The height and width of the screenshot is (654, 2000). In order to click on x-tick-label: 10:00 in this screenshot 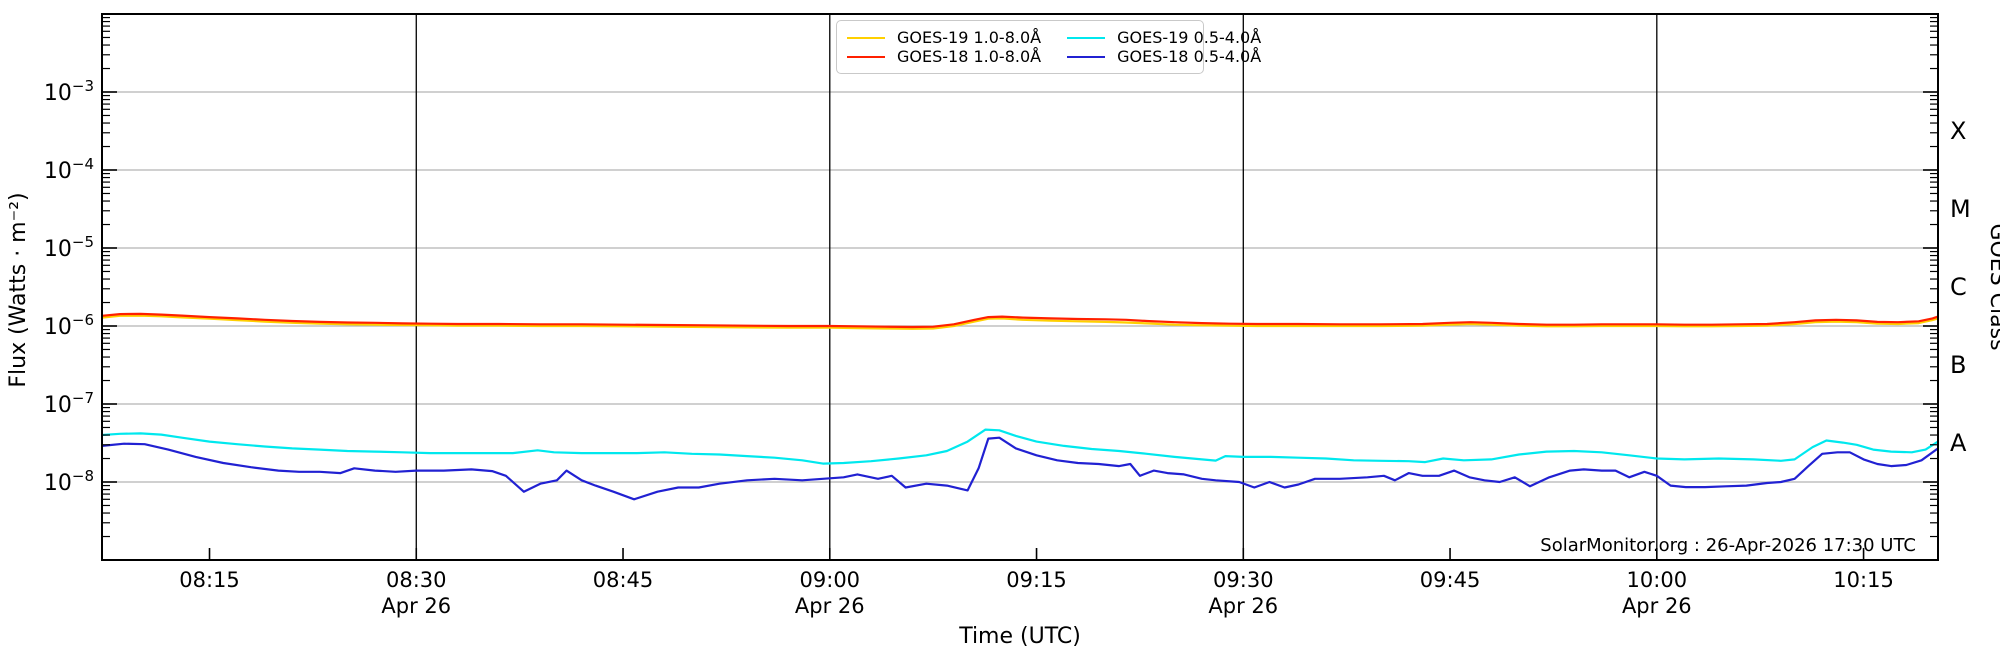, I will do `click(1657, 580)`.